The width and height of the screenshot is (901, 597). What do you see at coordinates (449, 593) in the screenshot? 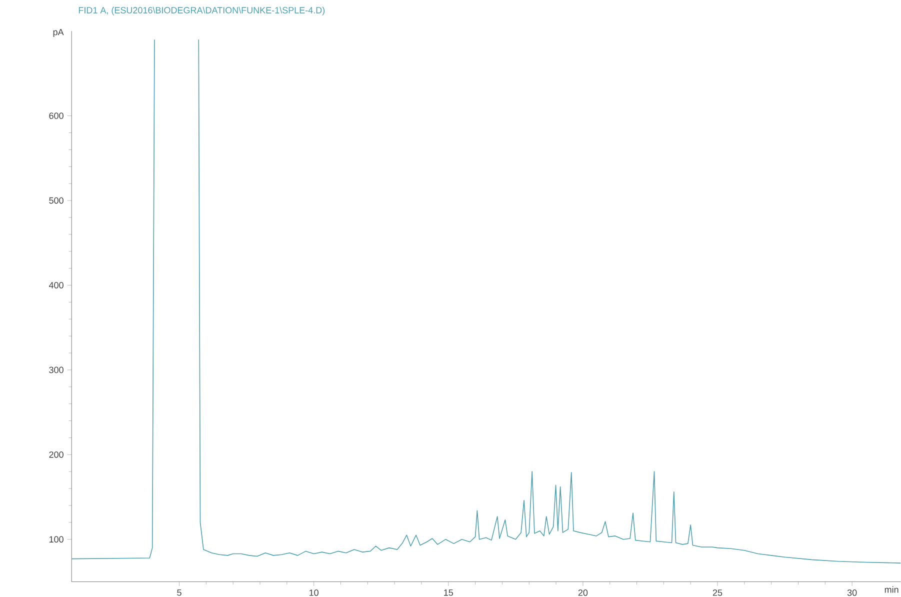
I see `x-tick-label: 15` at bounding box center [449, 593].